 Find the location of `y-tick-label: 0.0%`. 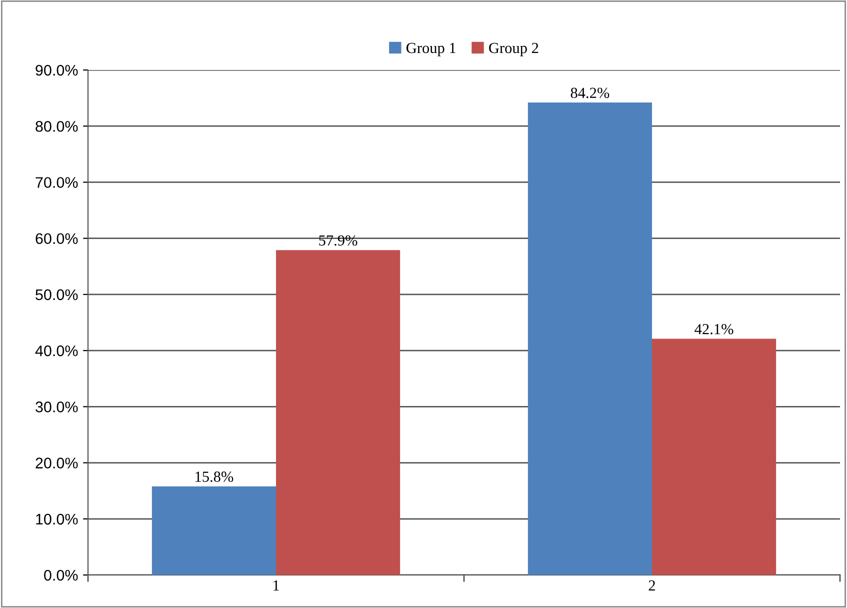

y-tick-label: 0.0% is located at coordinates (61, 575).